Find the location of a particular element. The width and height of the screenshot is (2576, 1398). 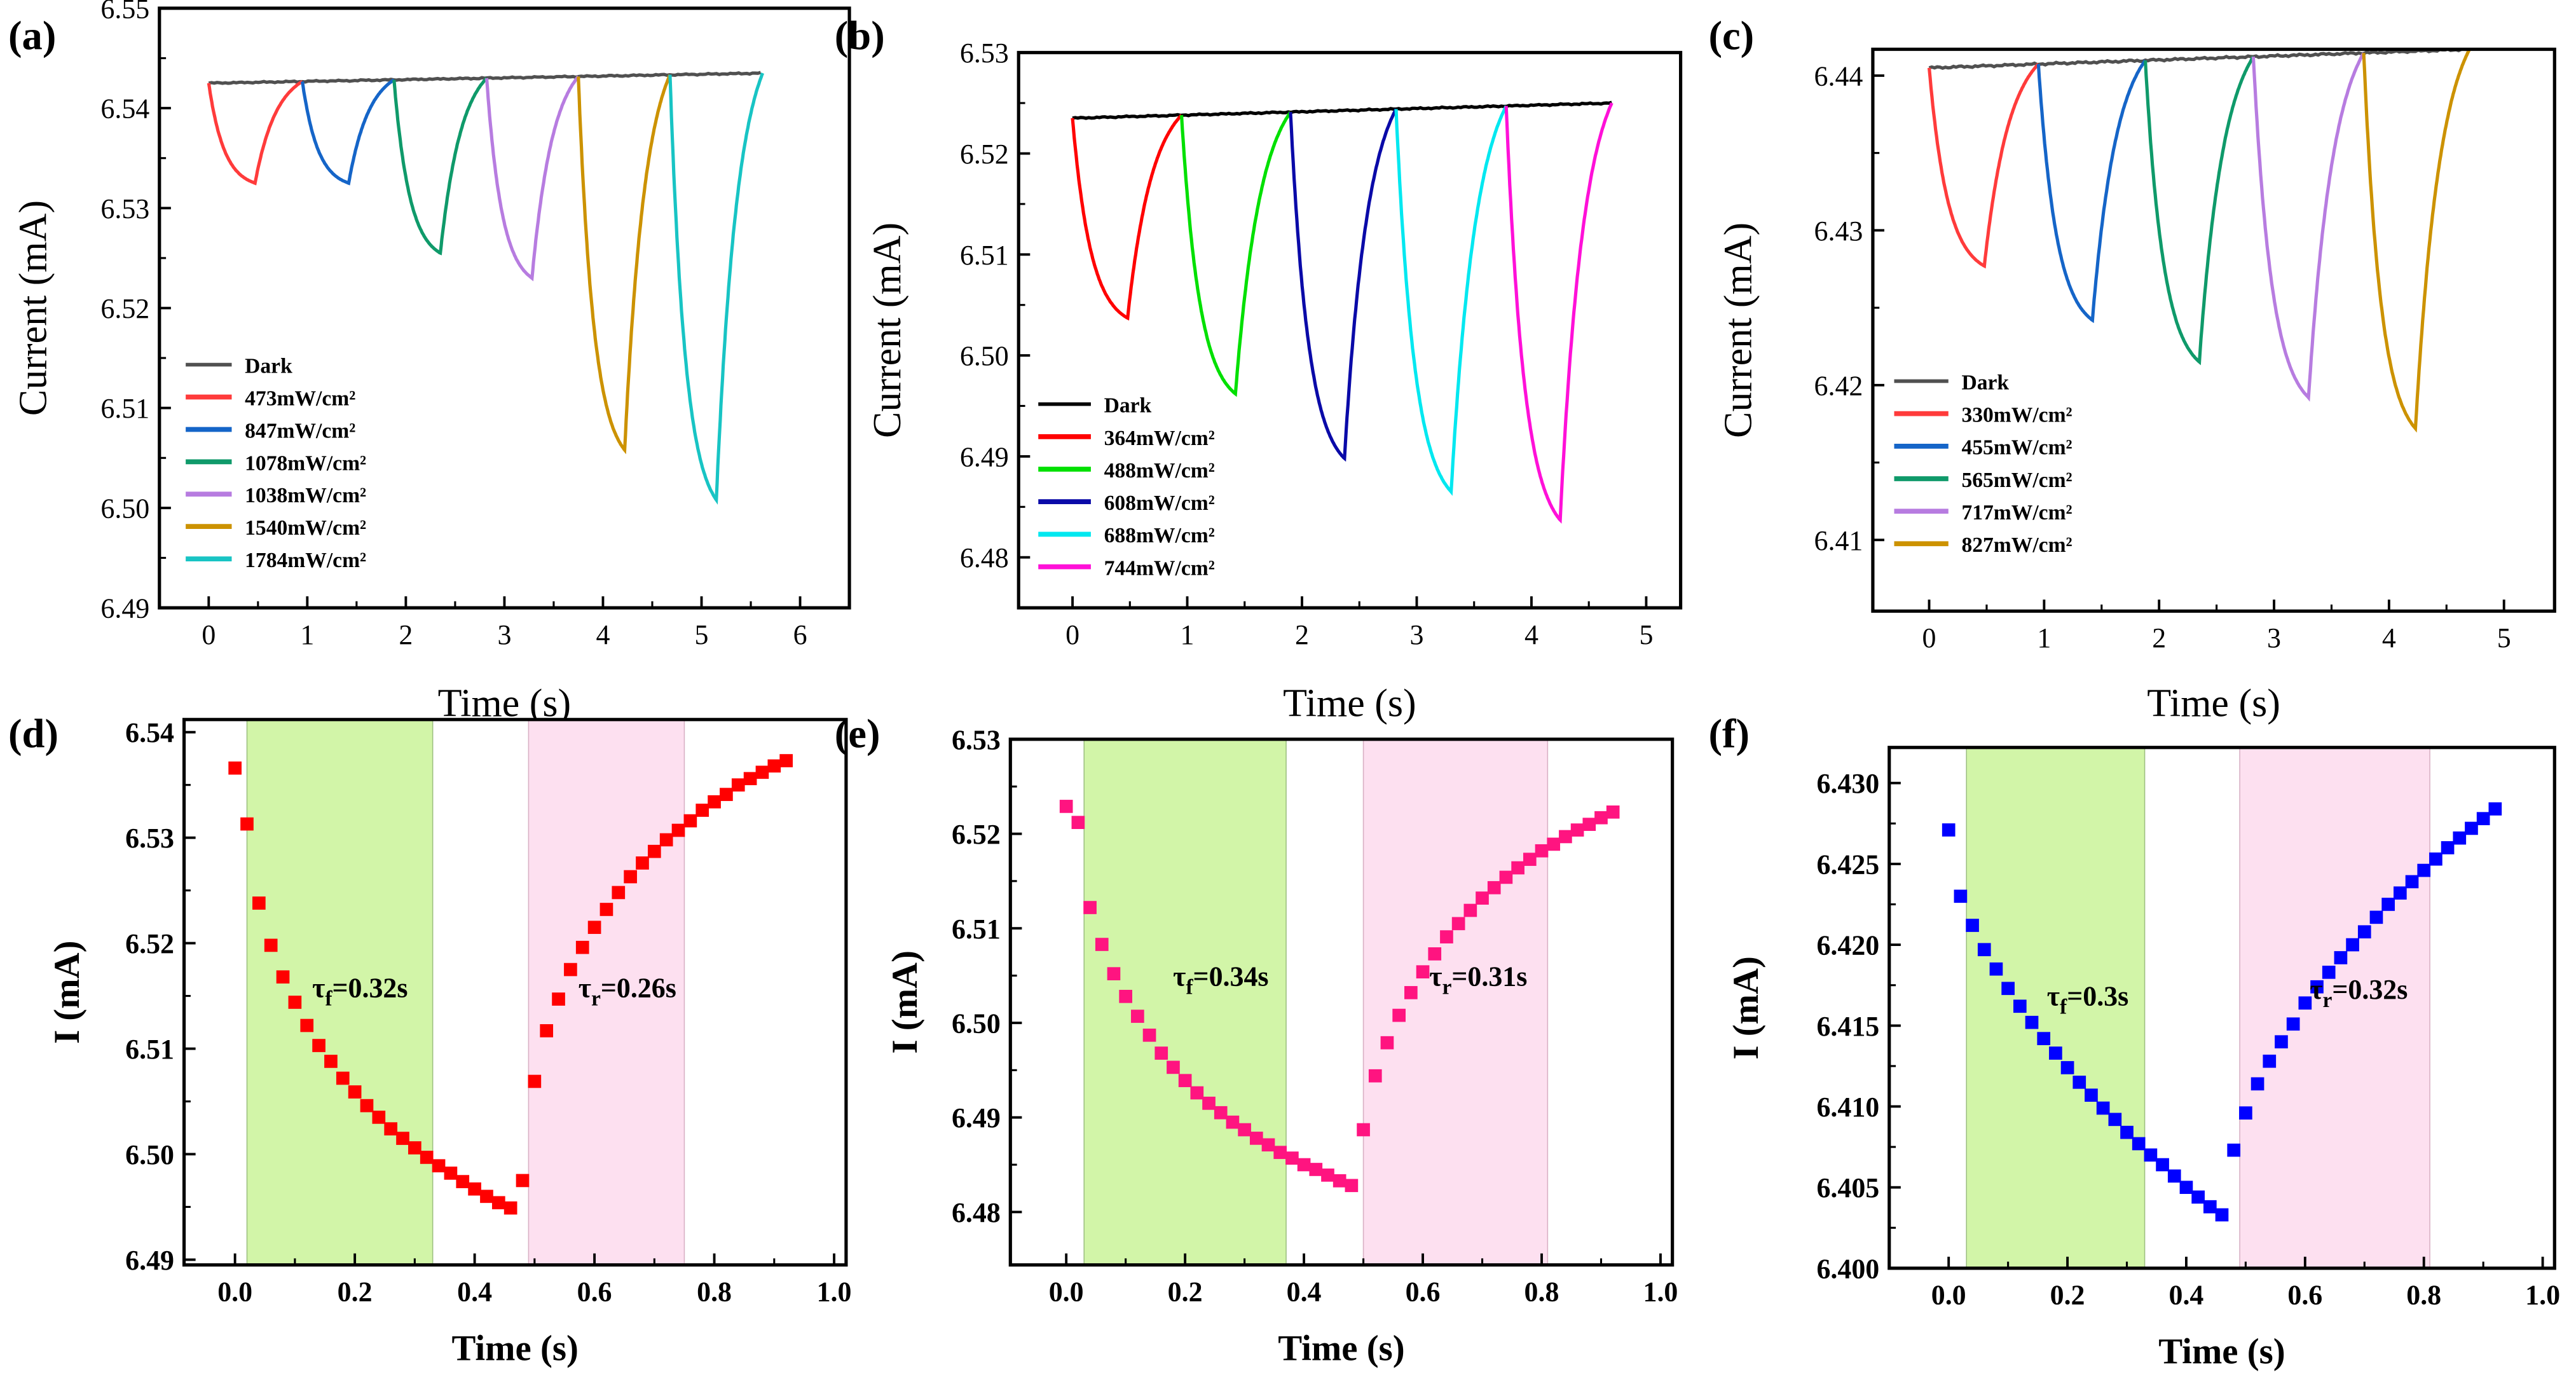

panel-label: (c) is located at coordinates (1732, 35).